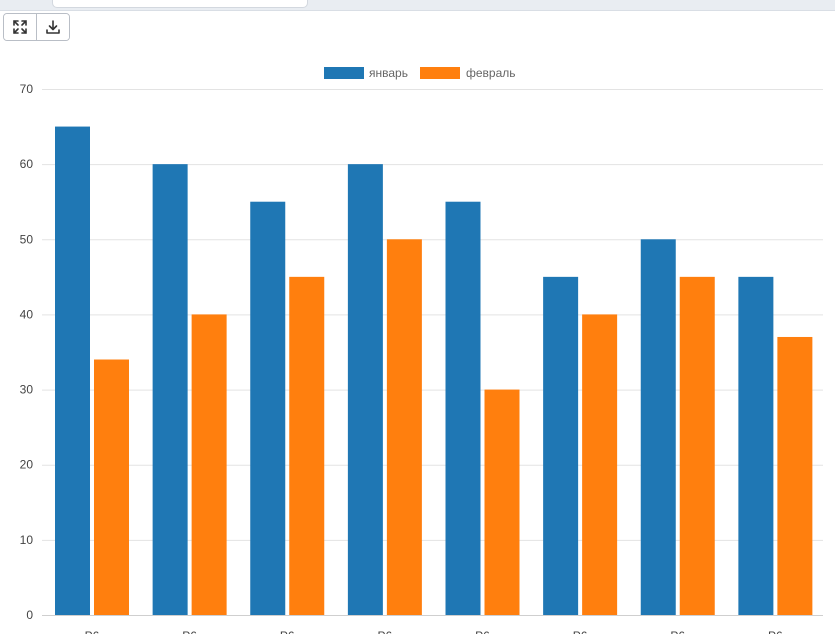 The image size is (835, 634). Describe the element at coordinates (180, 4) in the screenshot. I see `top-input-field` at that location.